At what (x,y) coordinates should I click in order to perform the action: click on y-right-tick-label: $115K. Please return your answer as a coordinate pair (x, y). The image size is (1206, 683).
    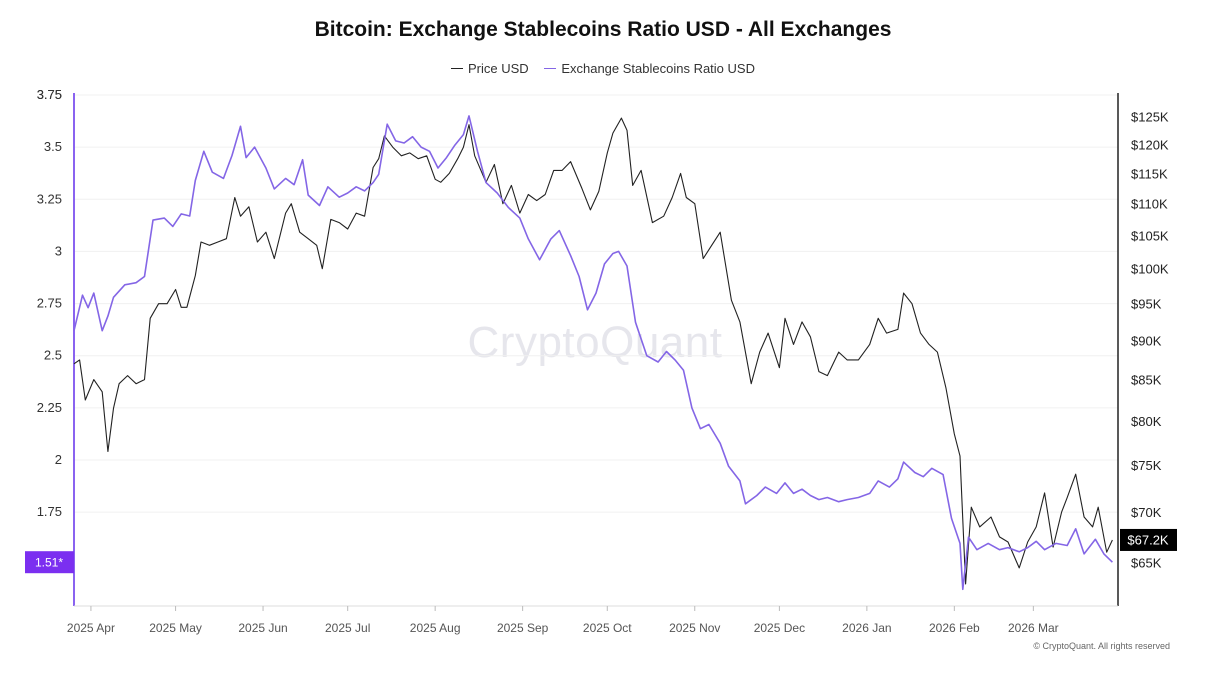
    Looking at the image, I should click on (1149, 173).